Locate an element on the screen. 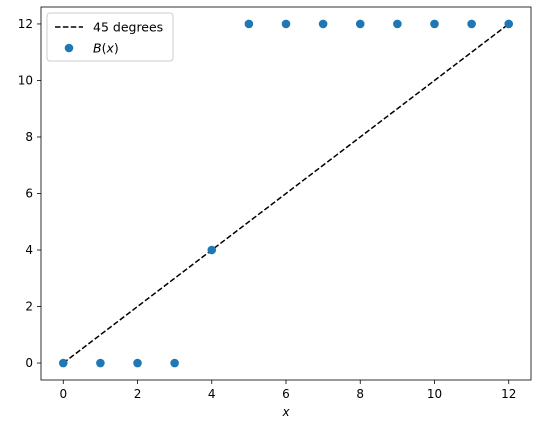 The height and width of the screenshot is (432, 543). y-tick-label: 0 is located at coordinates (29, 363).